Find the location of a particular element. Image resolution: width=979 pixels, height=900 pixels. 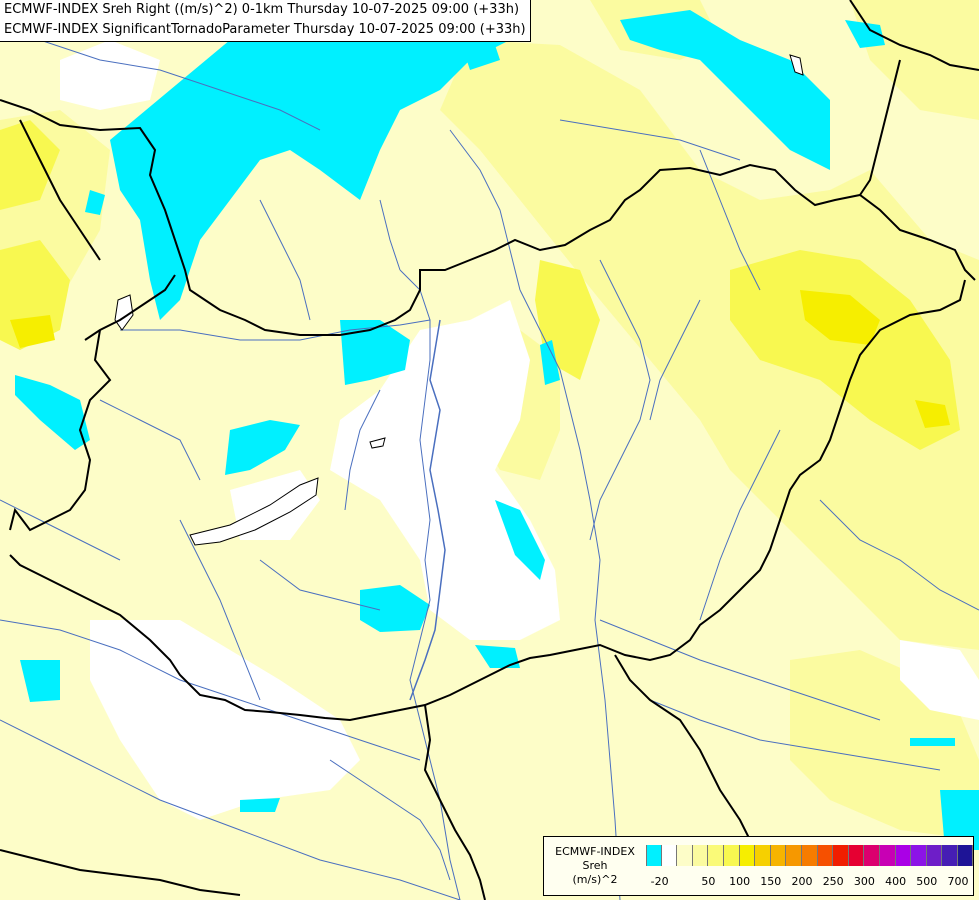

legend-tick: 700 is located at coordinates (958, 881).